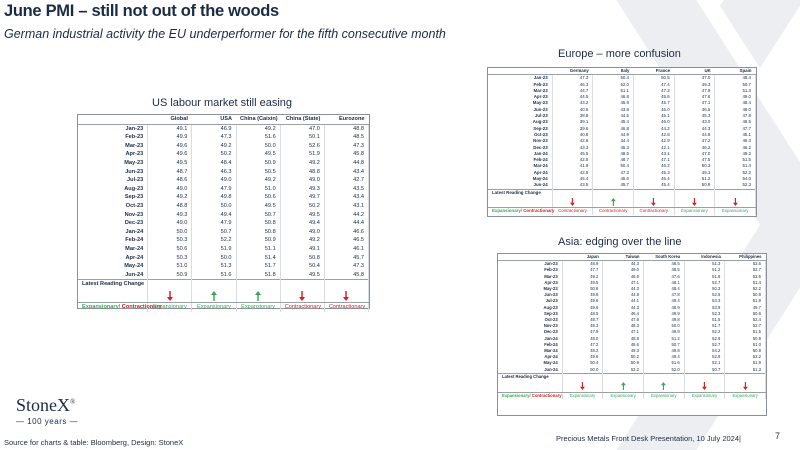  I want to click on column-header: Japan, so click(582, 258).